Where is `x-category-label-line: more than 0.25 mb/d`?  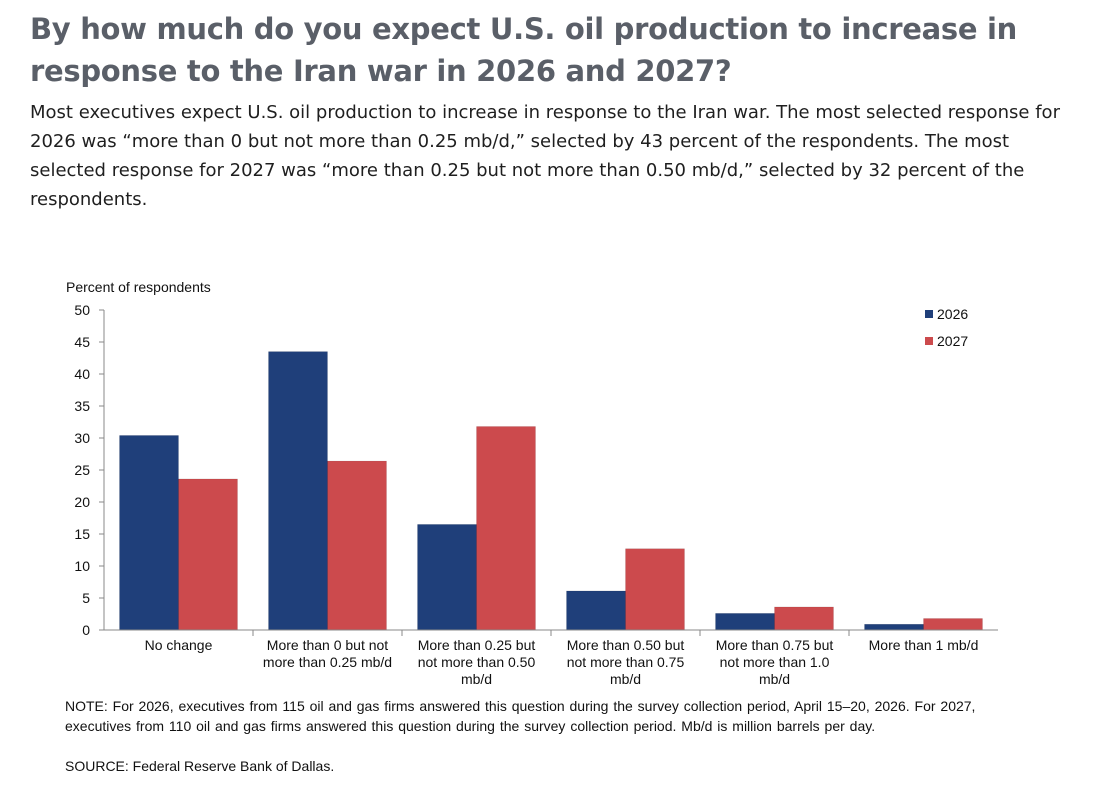 x-category-label-line: more than 0.25 mb/d is located at coordinates (327, 662).